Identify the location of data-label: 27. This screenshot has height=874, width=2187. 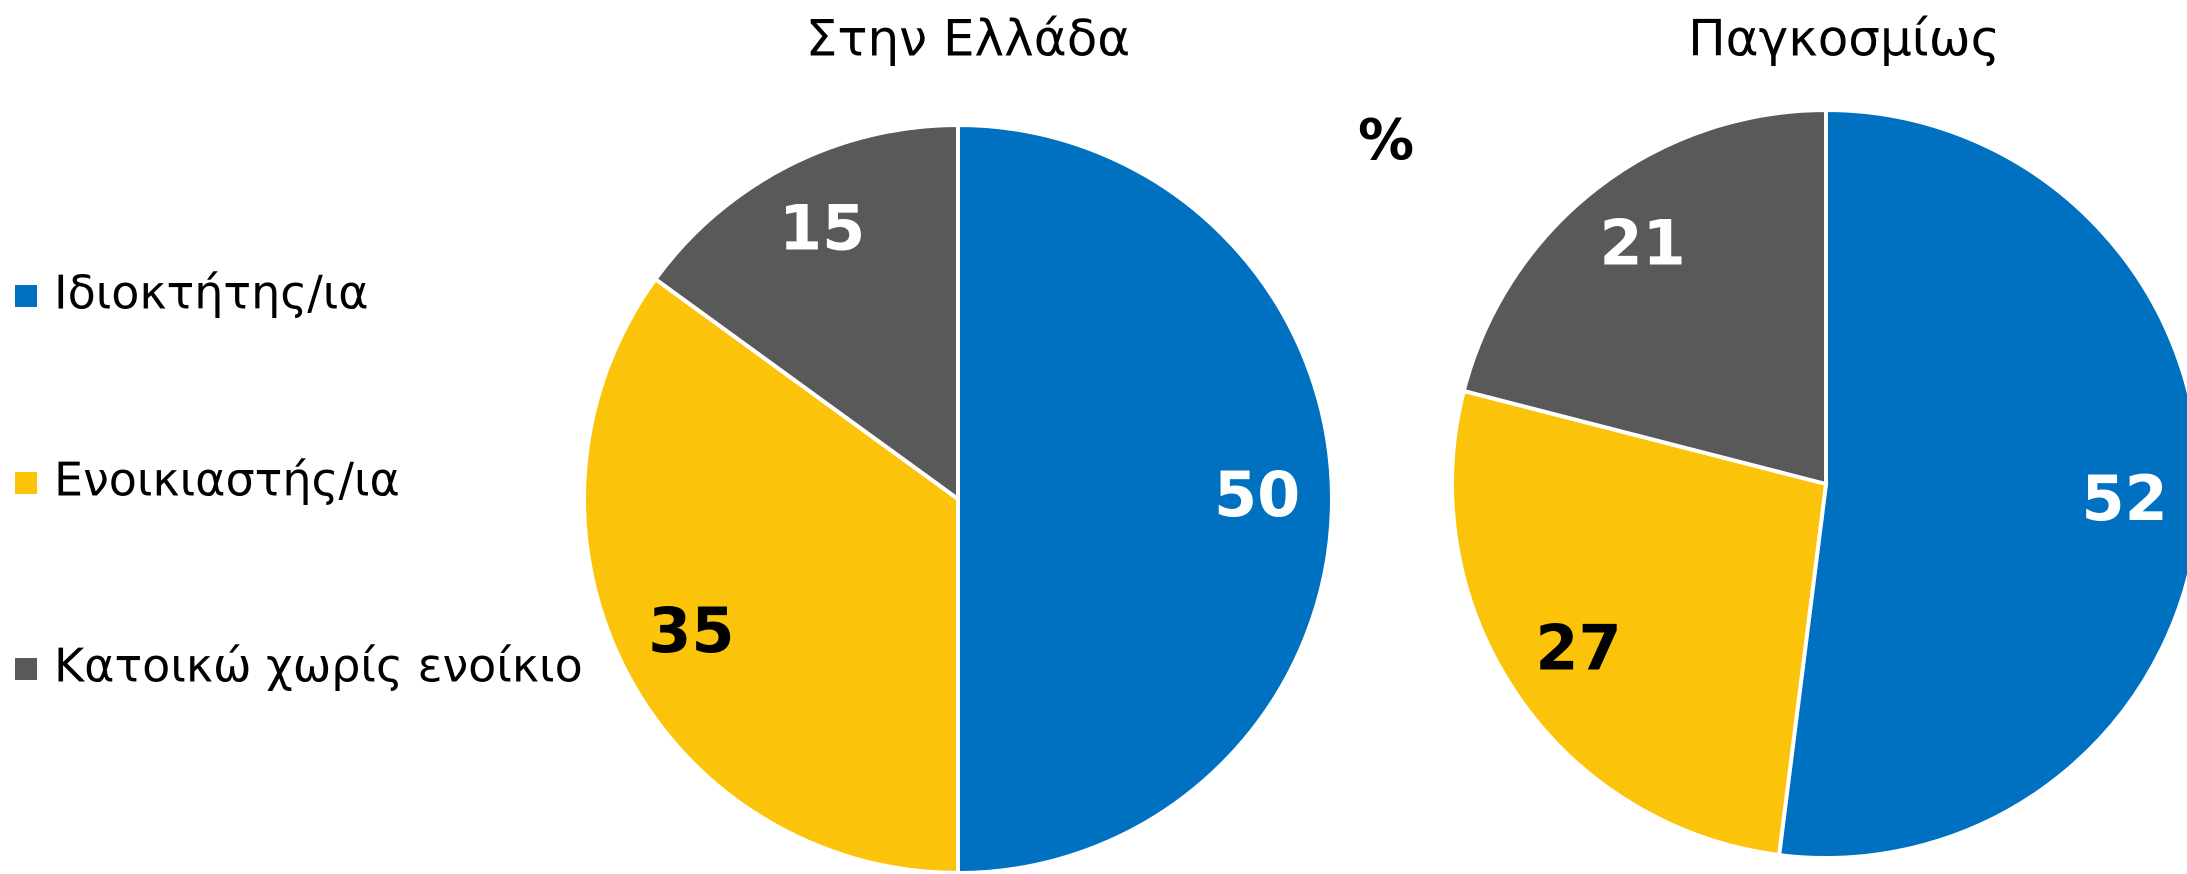
(1578, 647).